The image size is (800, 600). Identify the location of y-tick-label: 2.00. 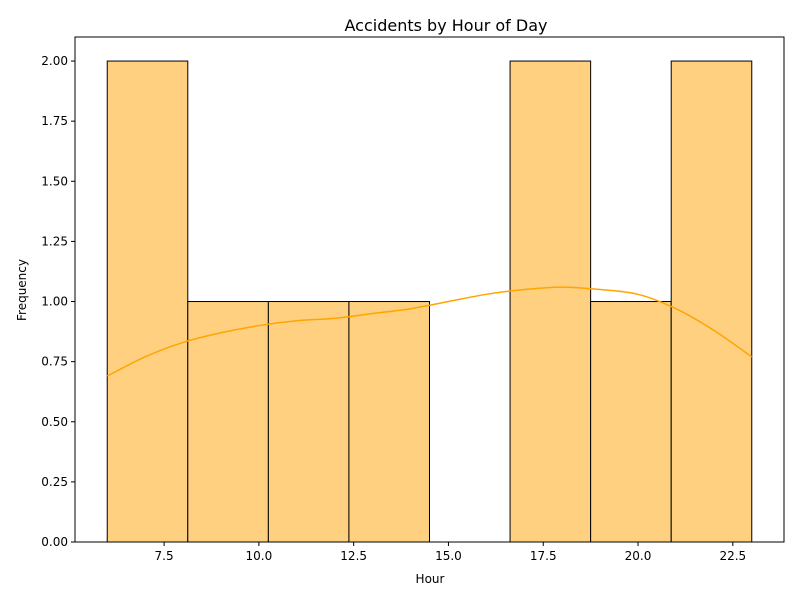
(54, 61).